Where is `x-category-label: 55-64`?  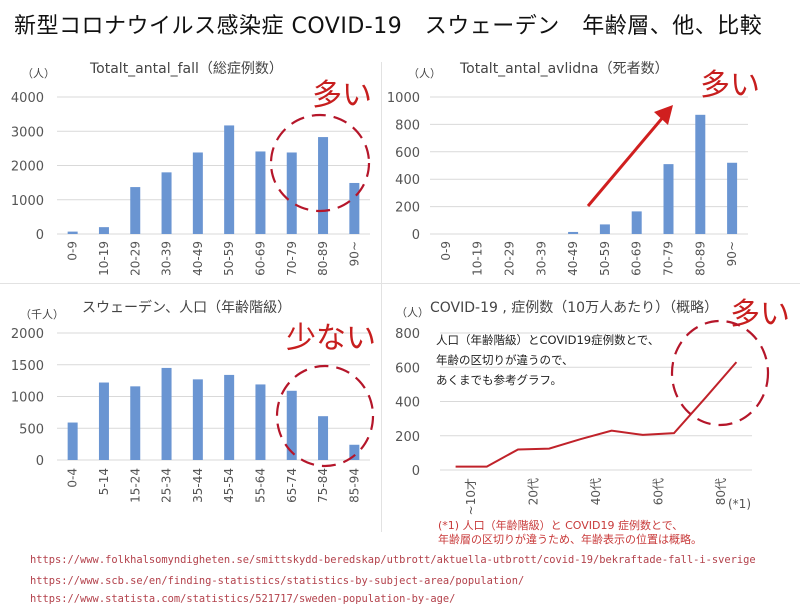 x-category-label: 55-64 is located at coordinates (260, 485).